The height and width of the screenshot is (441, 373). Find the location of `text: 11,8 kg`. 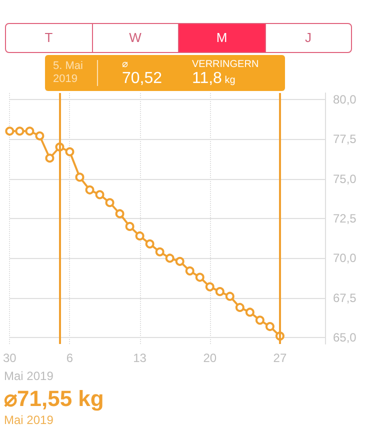

text: 11,8 kg is located at coordinates (214, 78).